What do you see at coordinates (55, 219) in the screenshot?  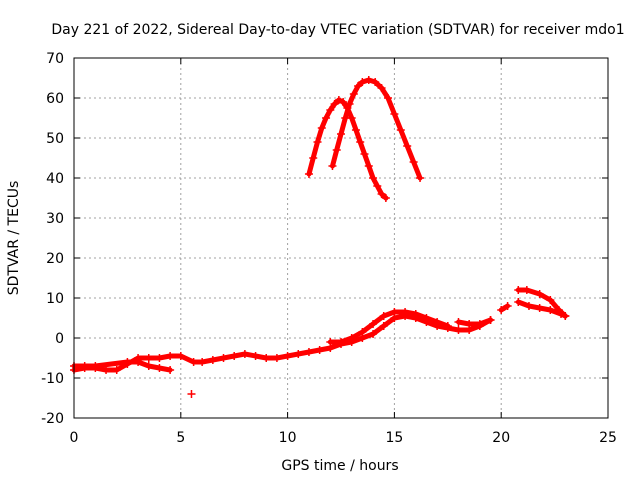 I see `y-tick-label: 30` at bounding box center [55, 219].